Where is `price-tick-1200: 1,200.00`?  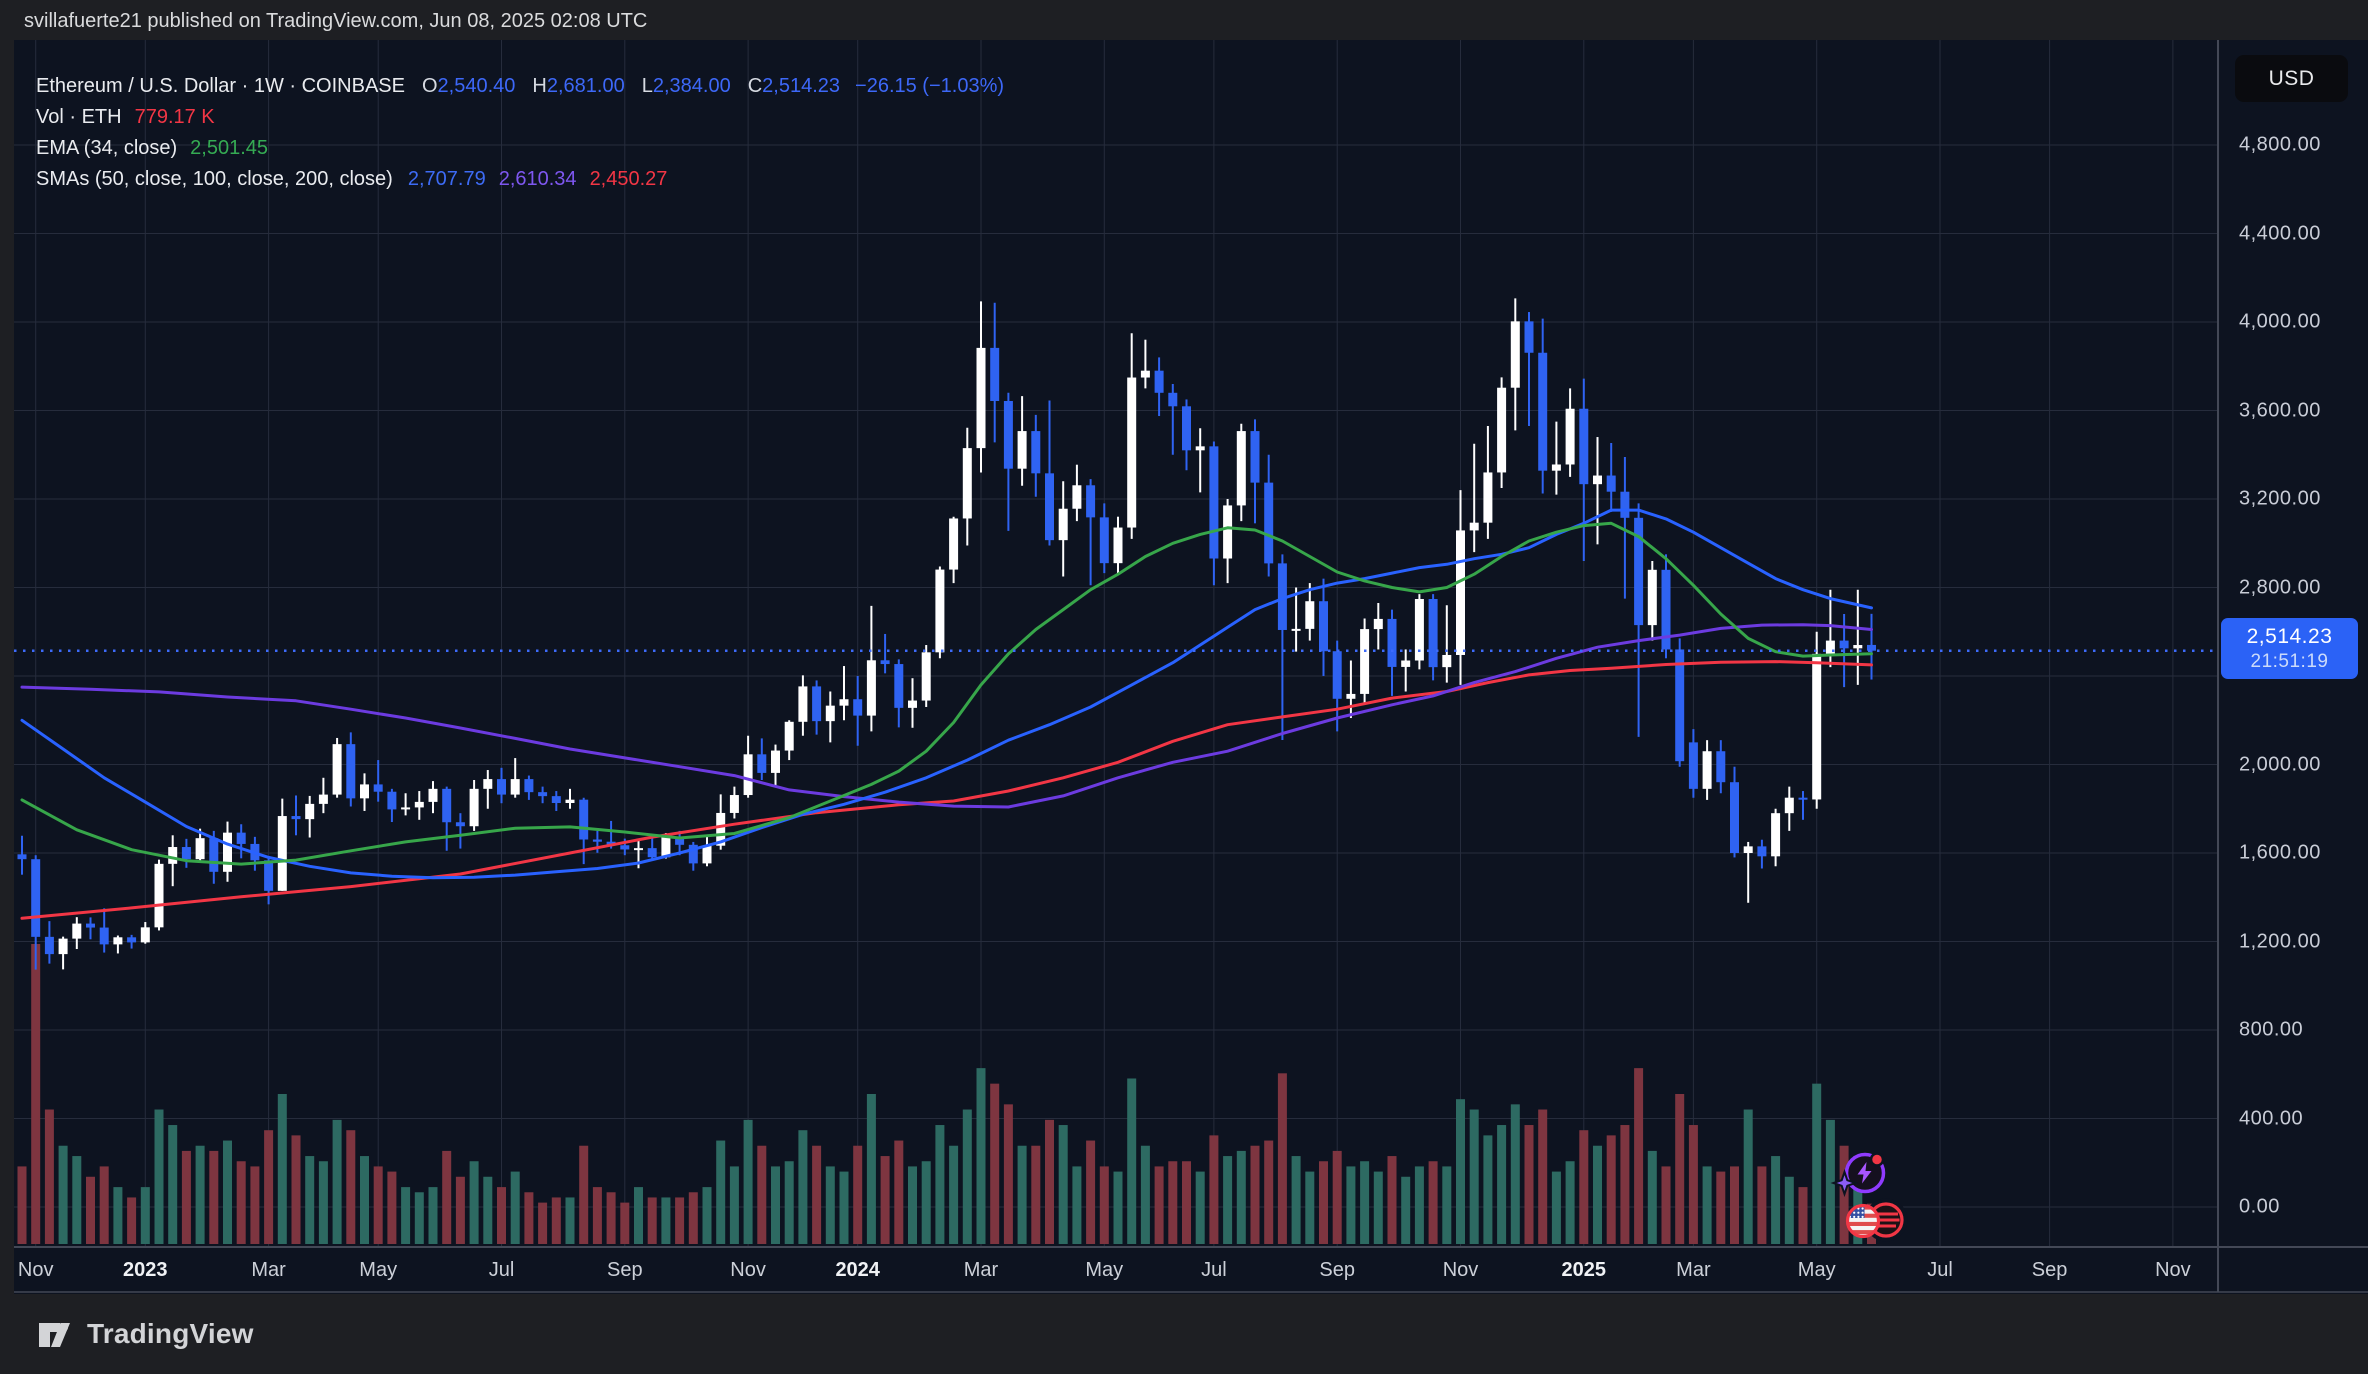
price-tick-1200: 1,200.00 is located at coordinates (2280, 941).